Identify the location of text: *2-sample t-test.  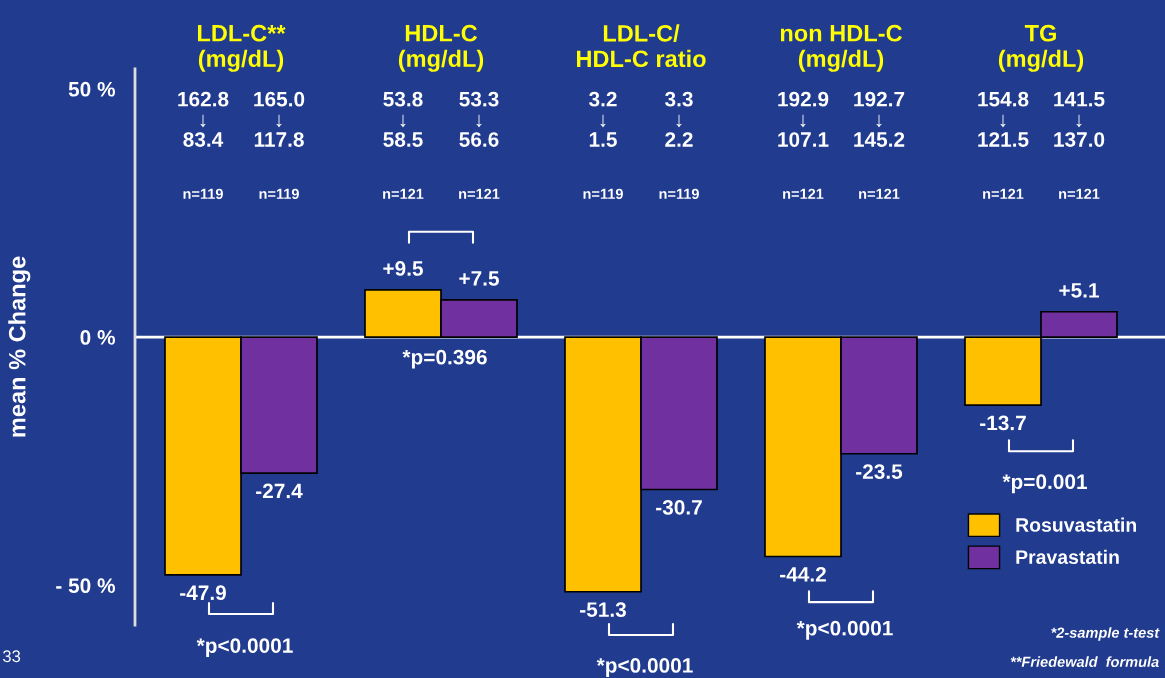
(1105, 634).